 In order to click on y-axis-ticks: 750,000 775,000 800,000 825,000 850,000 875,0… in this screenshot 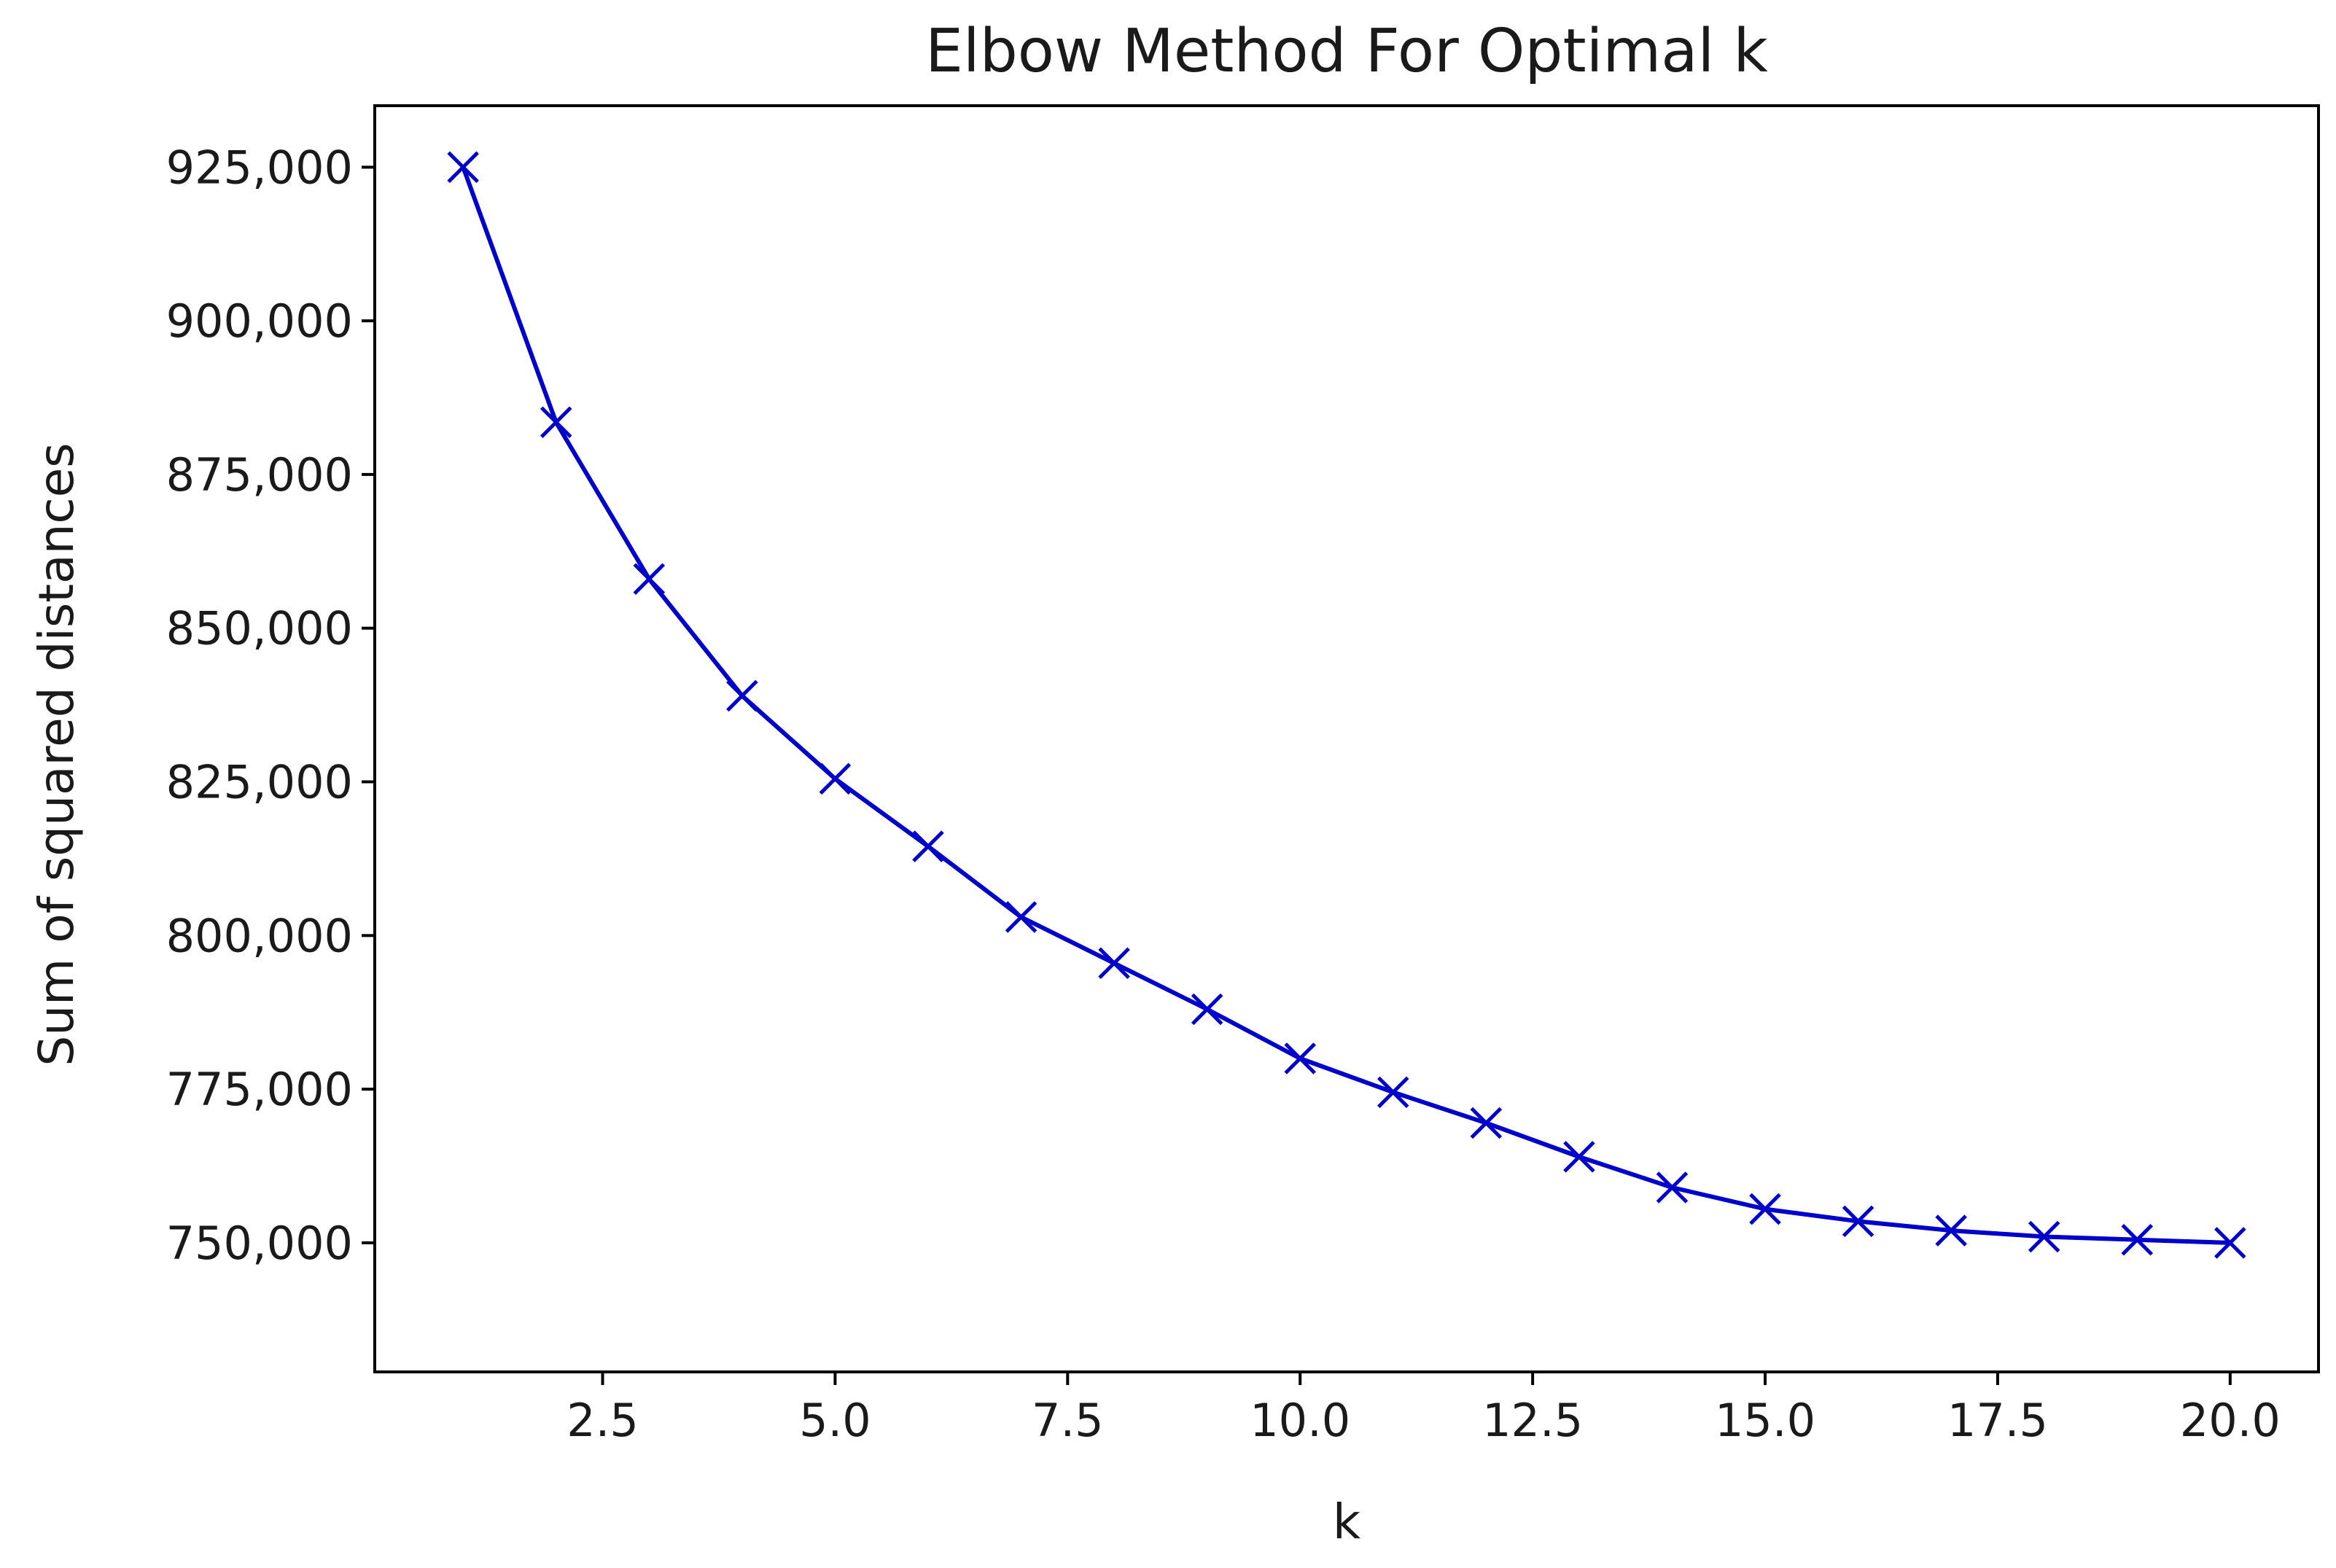, I will do `click(270, 706)`.